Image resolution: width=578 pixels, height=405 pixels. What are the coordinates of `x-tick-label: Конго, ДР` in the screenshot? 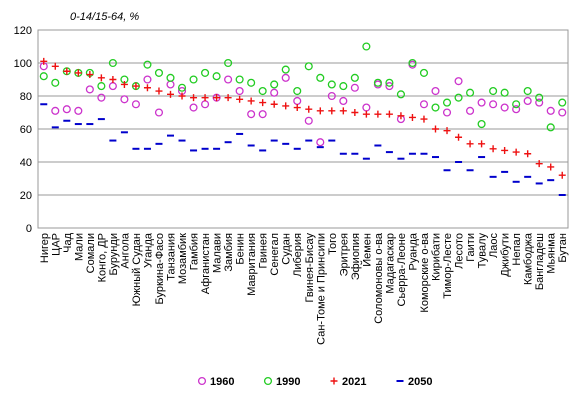 It's located at (102, 257).